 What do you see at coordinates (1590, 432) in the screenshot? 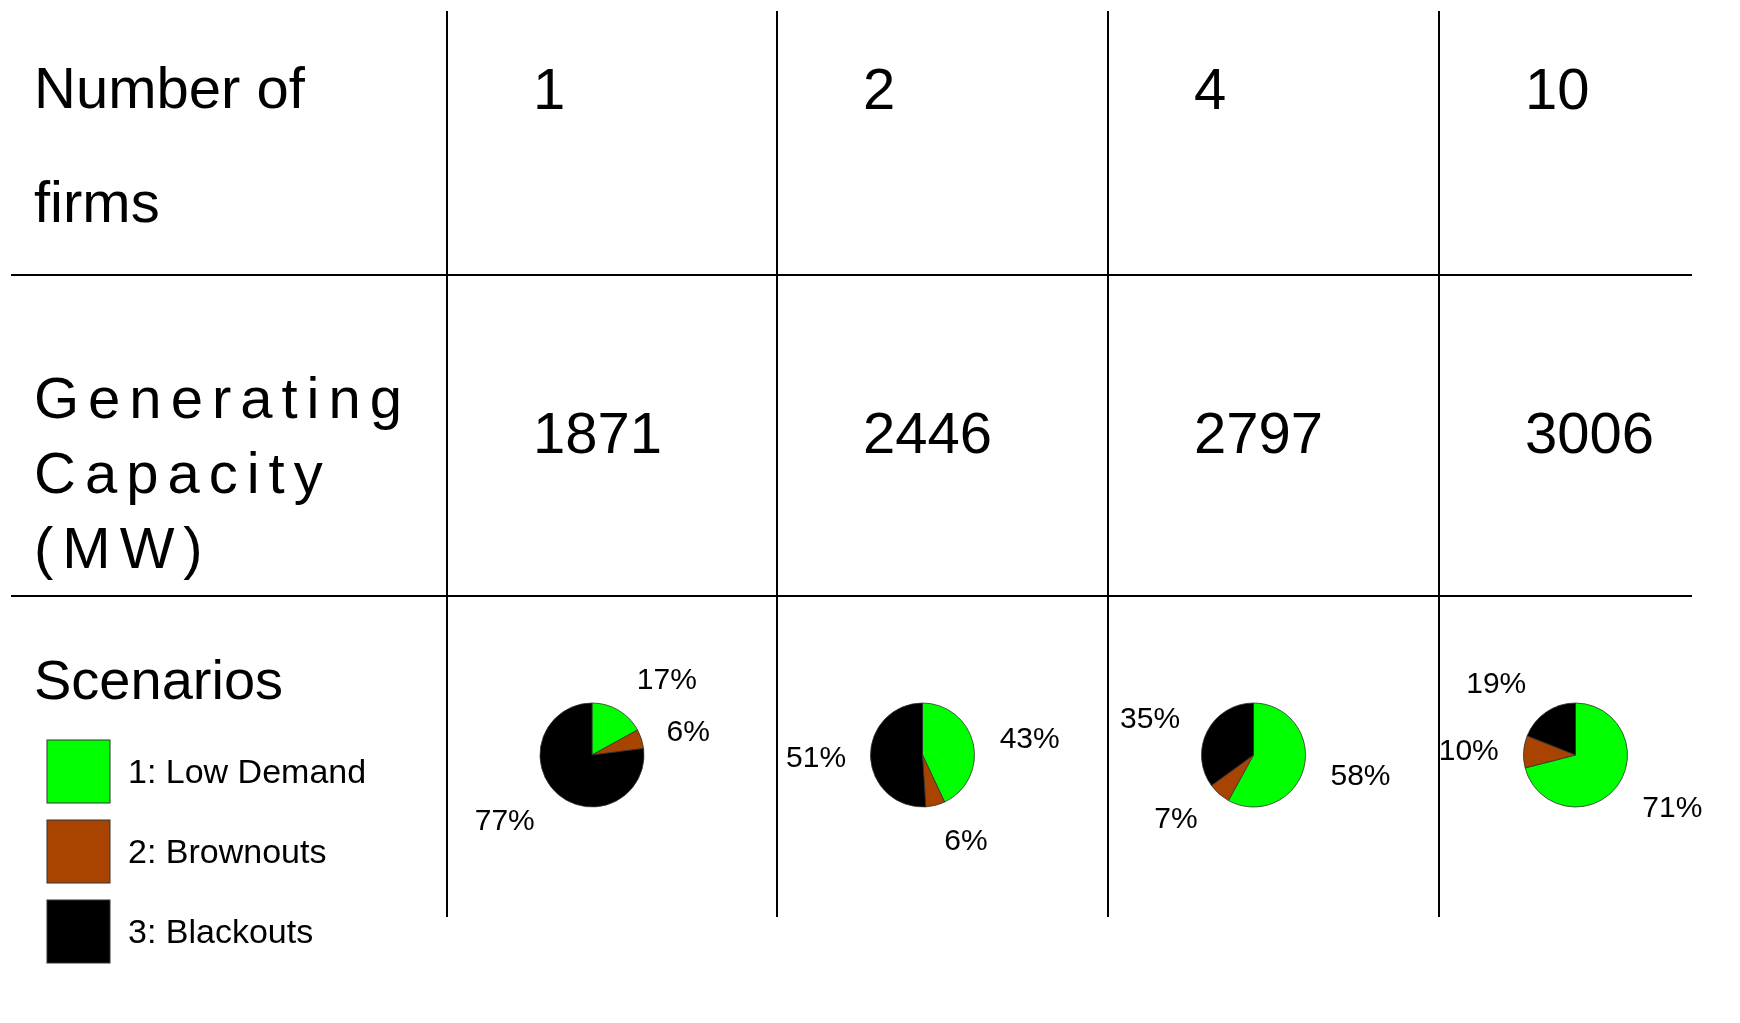
I see `chart-subtitle: 3006` at bounding box center [1590, 432].